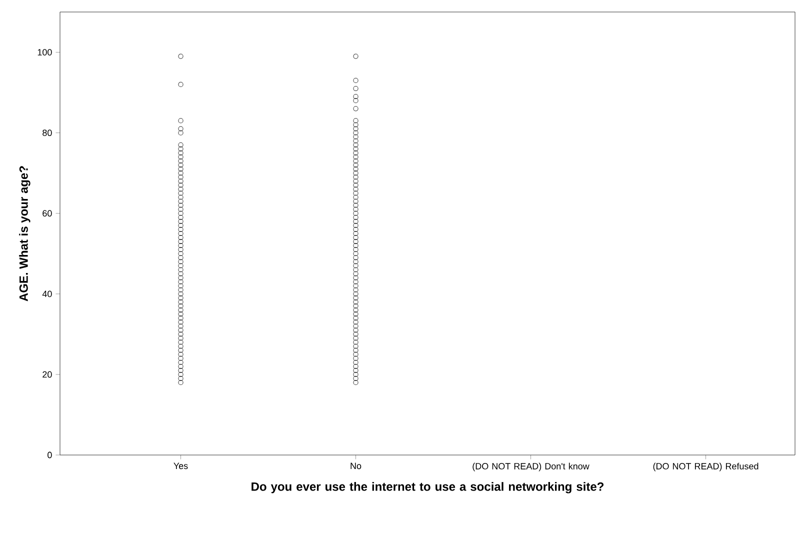  I want to click on y-tick-label: 0, so click(50, 455).